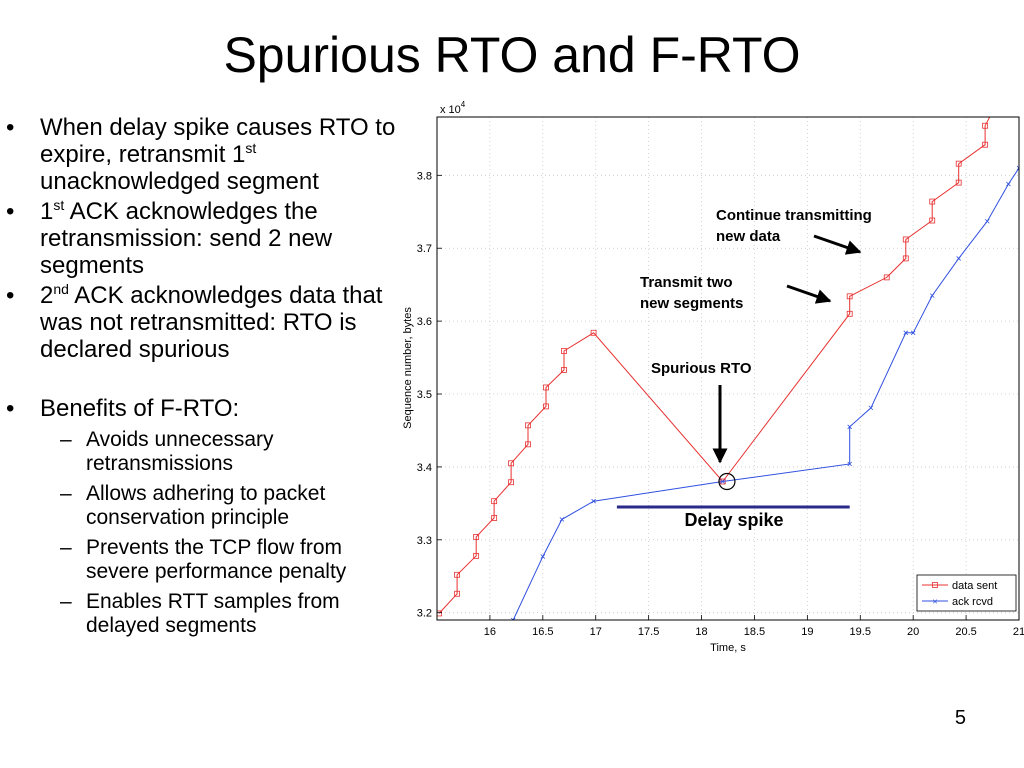  I want to click on legend-label-data-sent: data sent, so click(974, 586).